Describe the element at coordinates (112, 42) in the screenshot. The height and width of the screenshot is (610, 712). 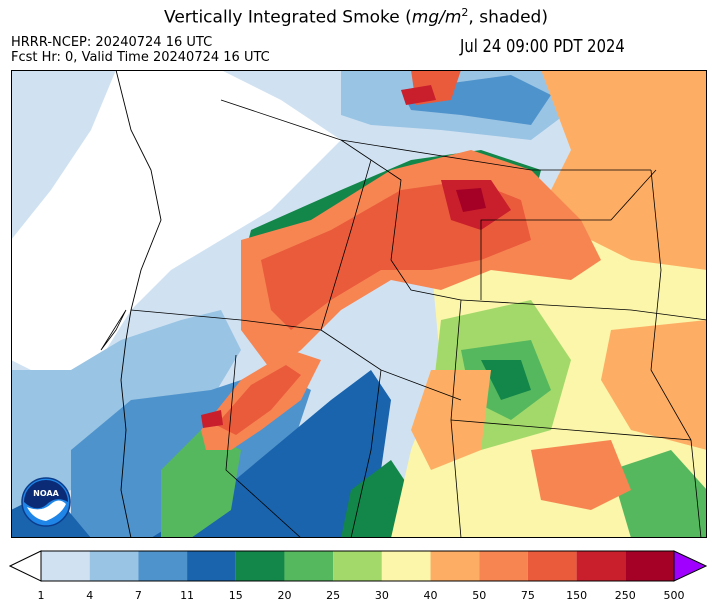
I see `model-run-label: HRRR-NCEP: 20240724 16 UTC` at that location.